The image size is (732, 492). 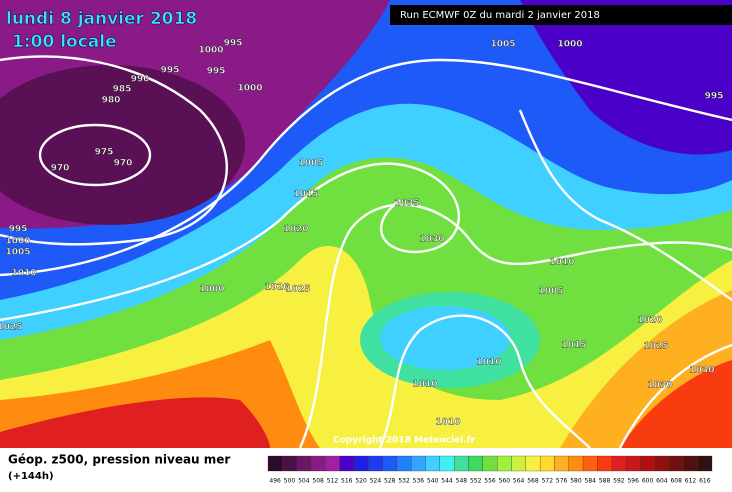 I want to click on upper-right-region, so click(x=626, y=77).